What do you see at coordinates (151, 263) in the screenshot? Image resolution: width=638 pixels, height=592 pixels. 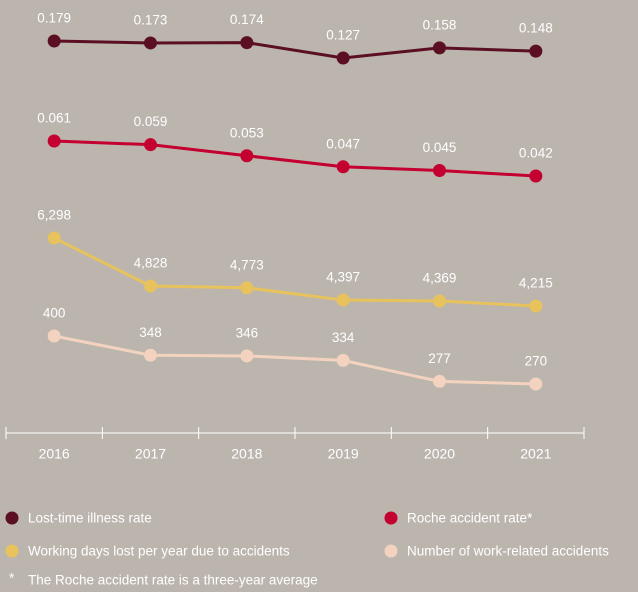 I see `data-label: 4,828` at bounding box center [151, 263].